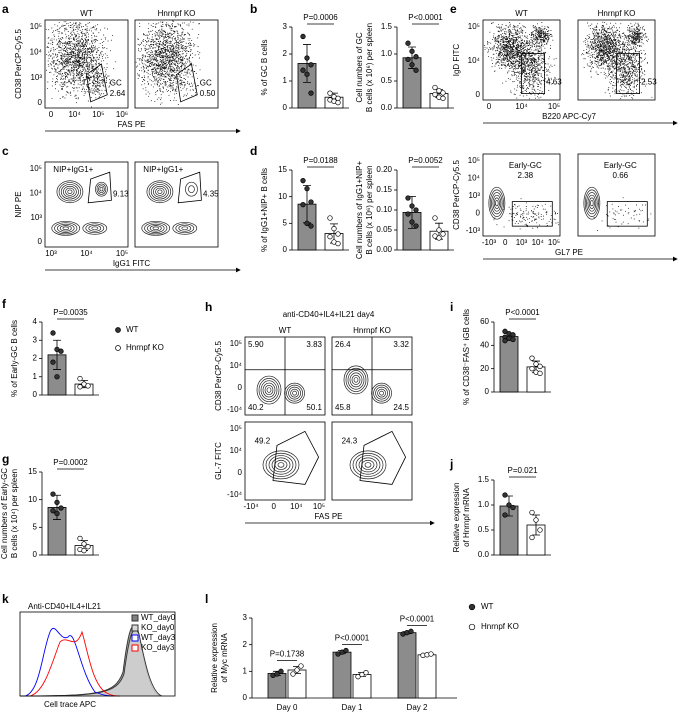 The image size is (685, 723). I want to click on quadrant-value: 5.90, so click(256, 344).